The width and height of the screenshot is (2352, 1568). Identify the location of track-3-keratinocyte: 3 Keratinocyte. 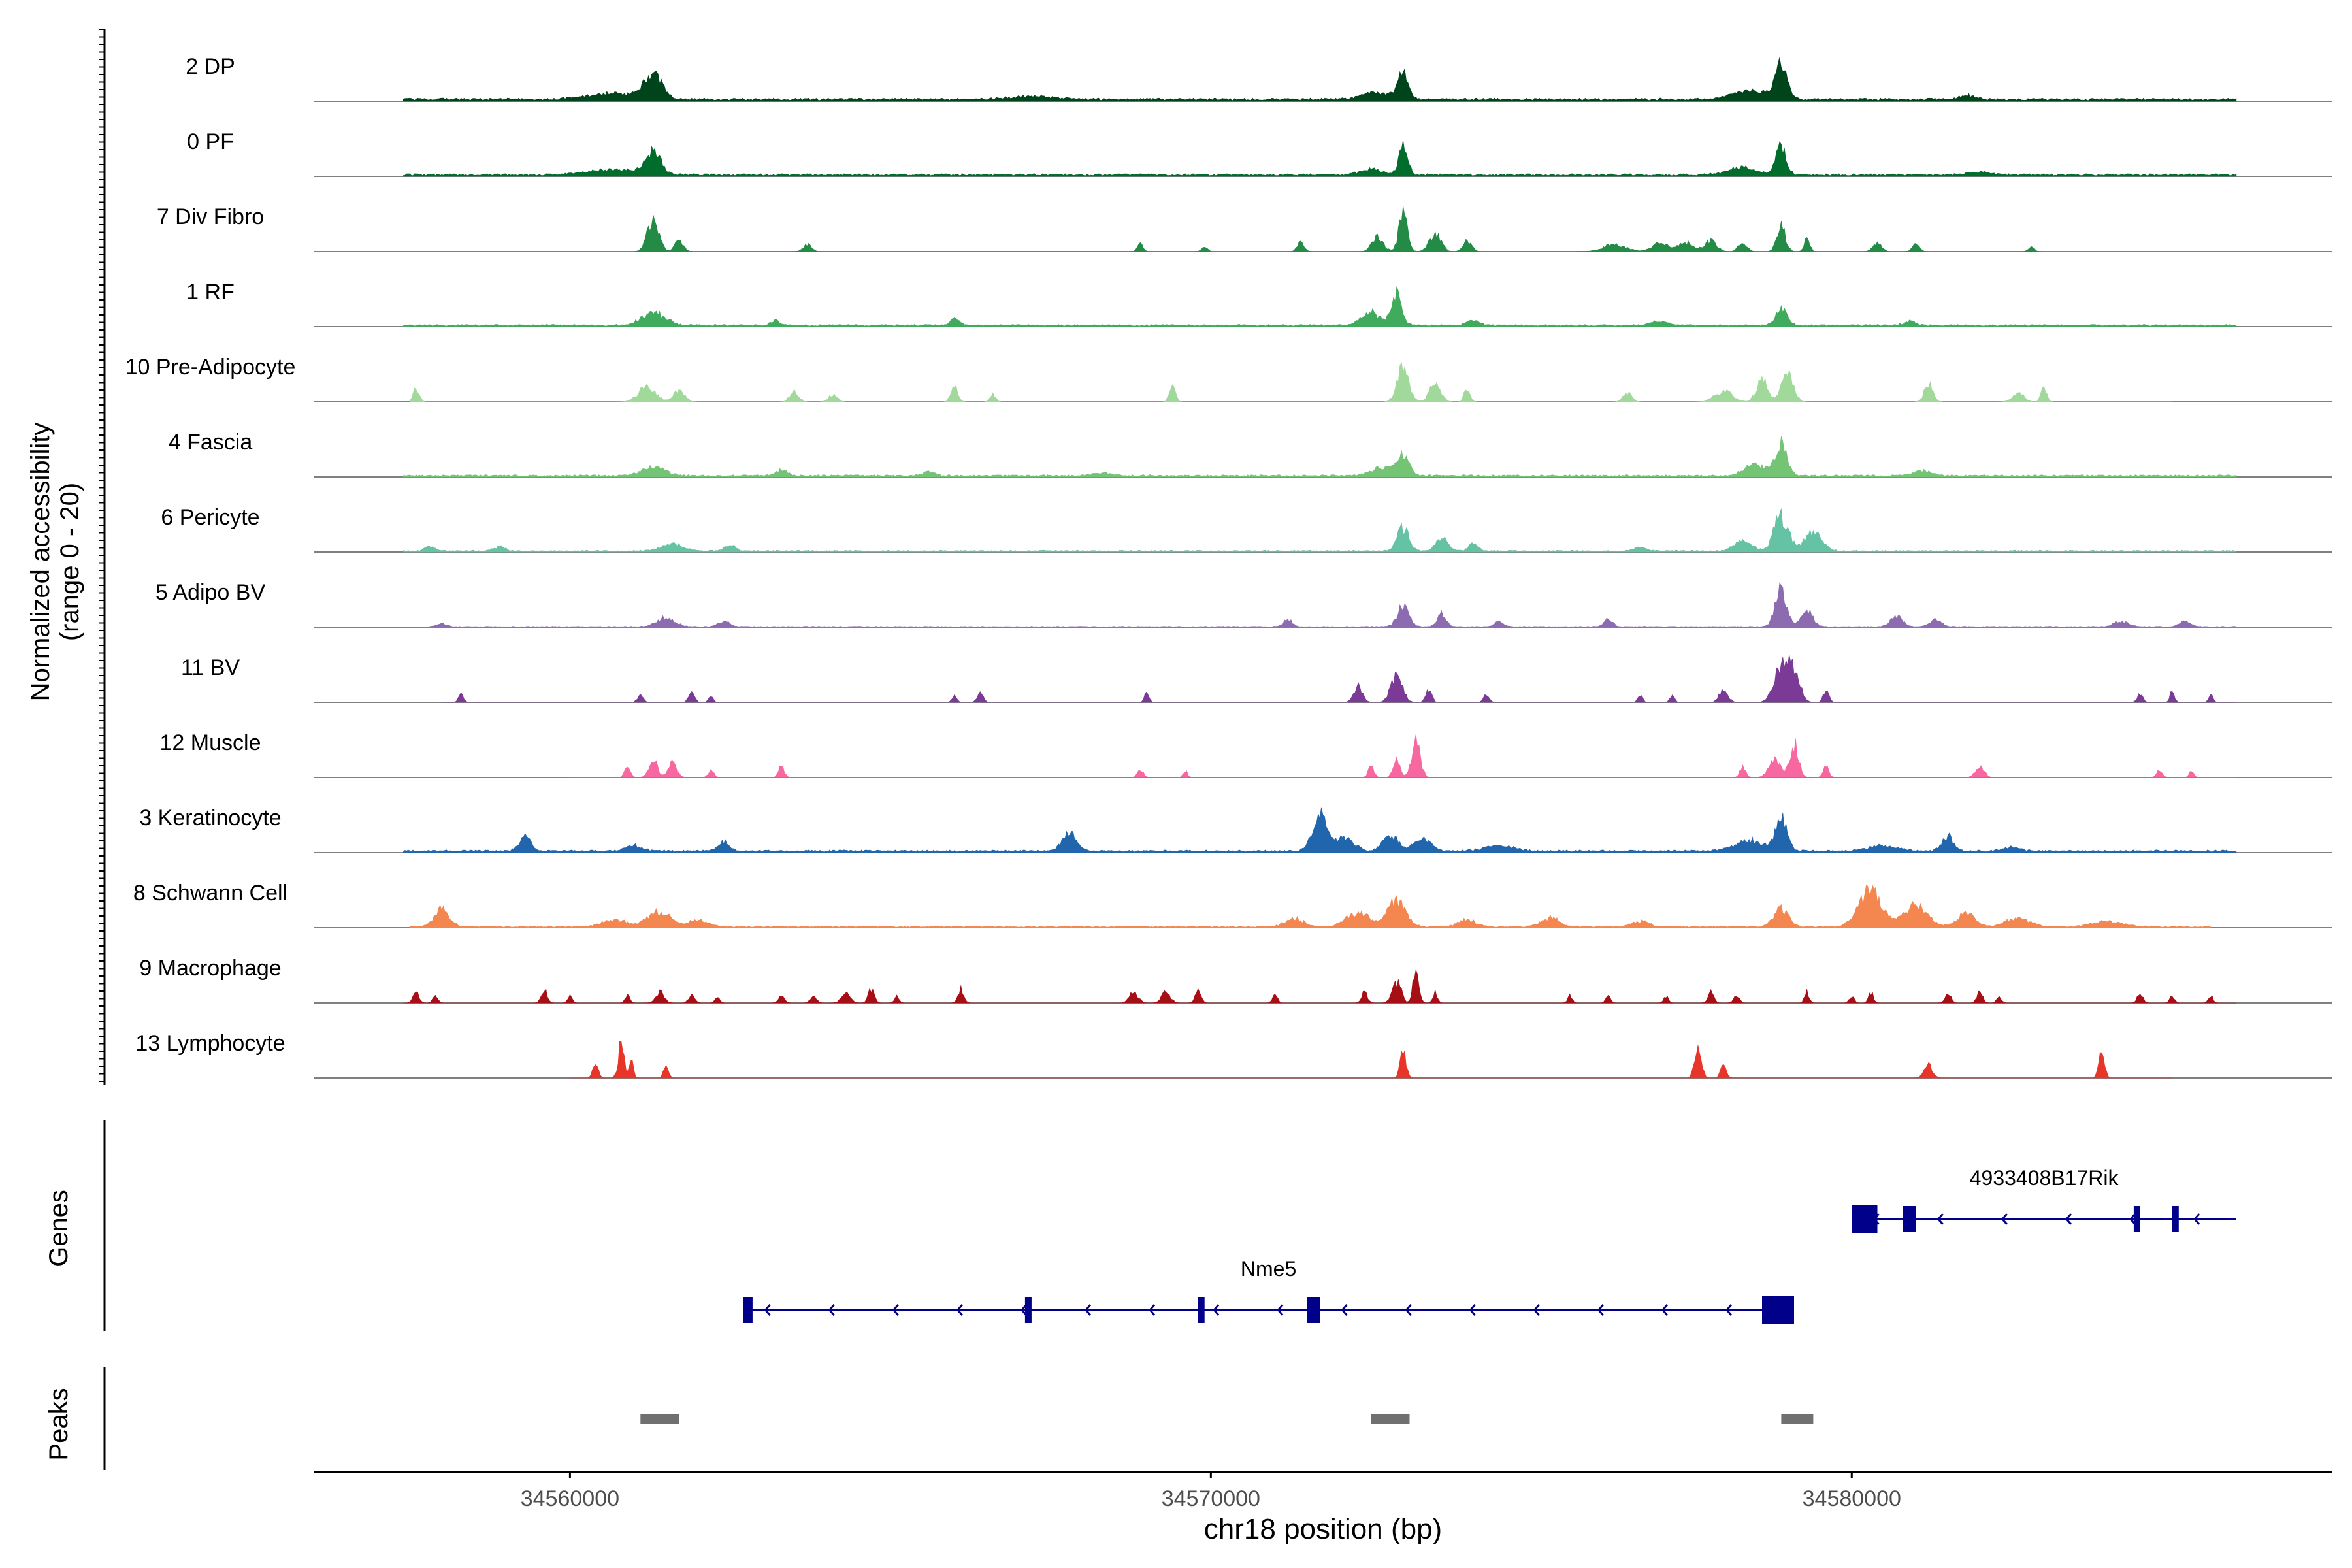
(1235, 829).